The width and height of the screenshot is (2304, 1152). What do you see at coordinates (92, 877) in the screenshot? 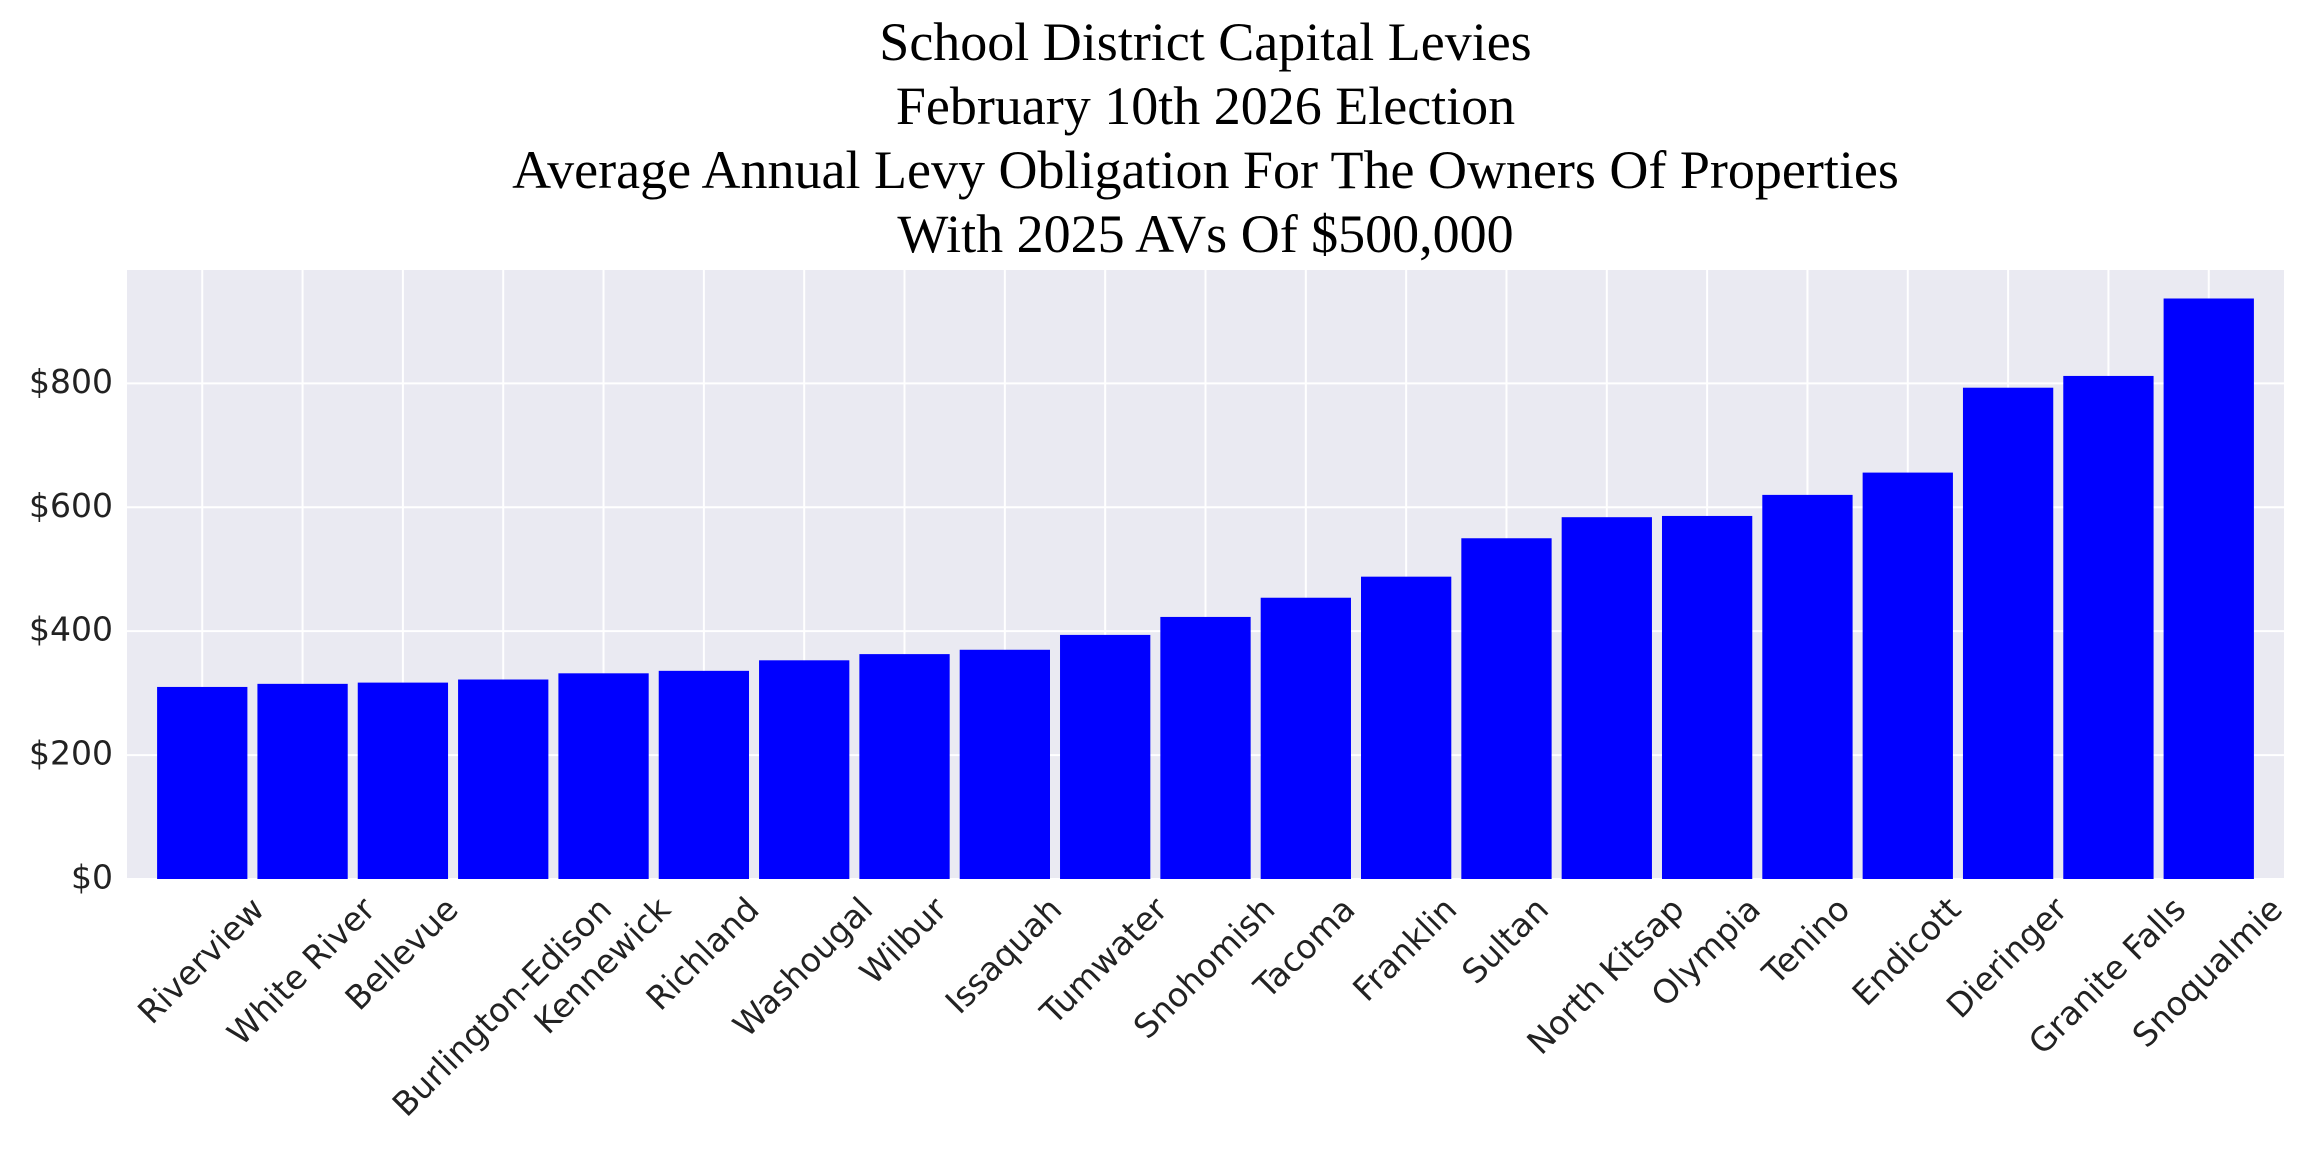
I see `y-tick-label: $0` at bounding box center [92, 877].